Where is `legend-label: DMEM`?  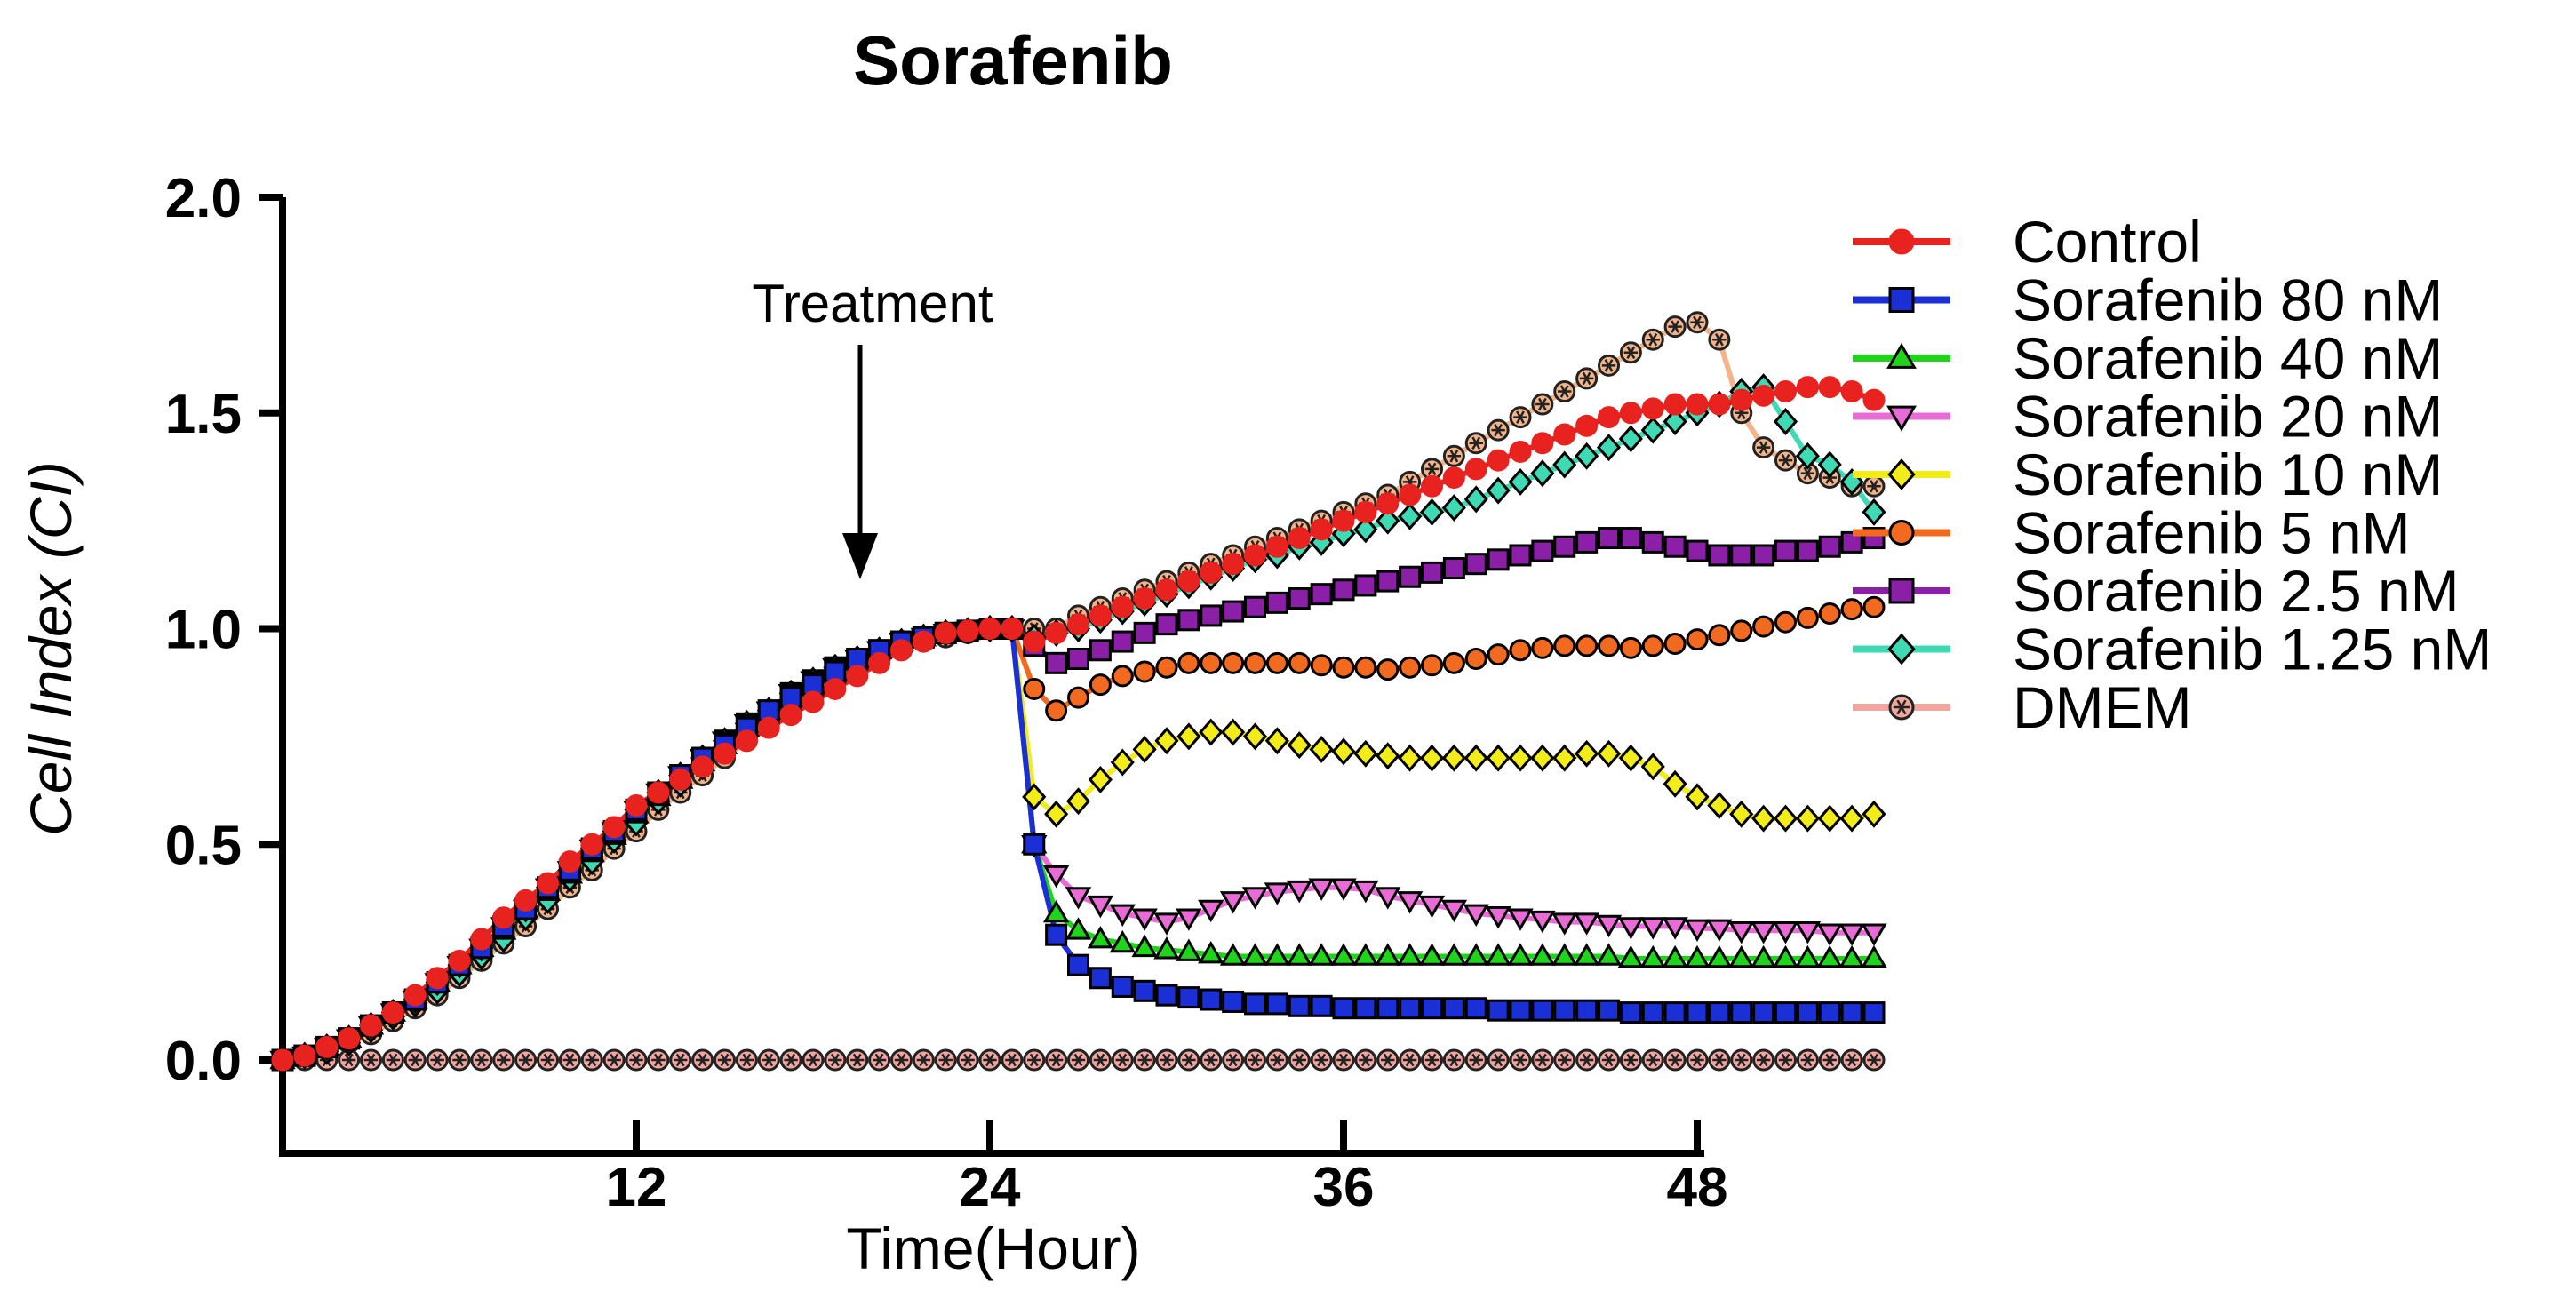
legend-label: DMEM is located at coordinates (2102, 707).